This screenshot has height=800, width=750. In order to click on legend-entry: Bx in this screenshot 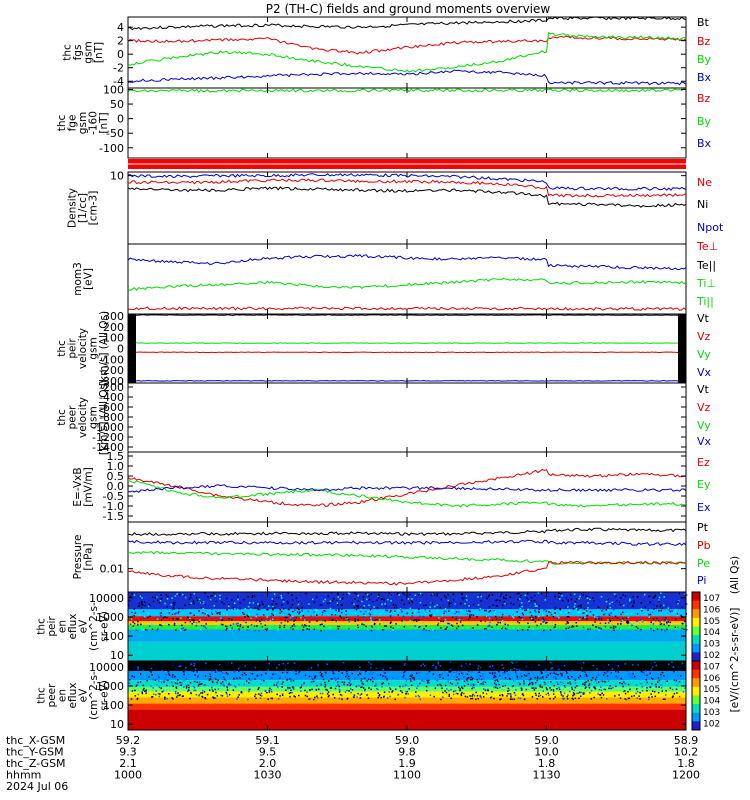, I will do `click(704, 143)`.